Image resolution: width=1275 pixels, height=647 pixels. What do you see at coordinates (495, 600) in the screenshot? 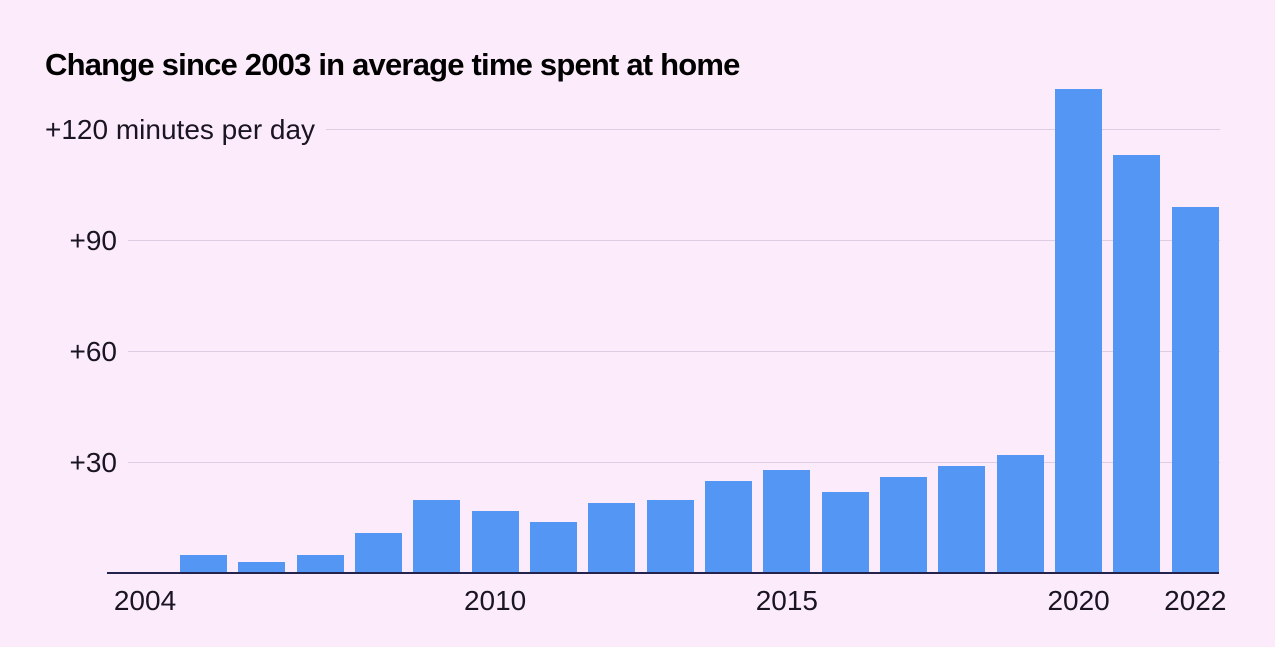
I see `x-tick-label-2010: 2010` at bounding box center [495, 600].